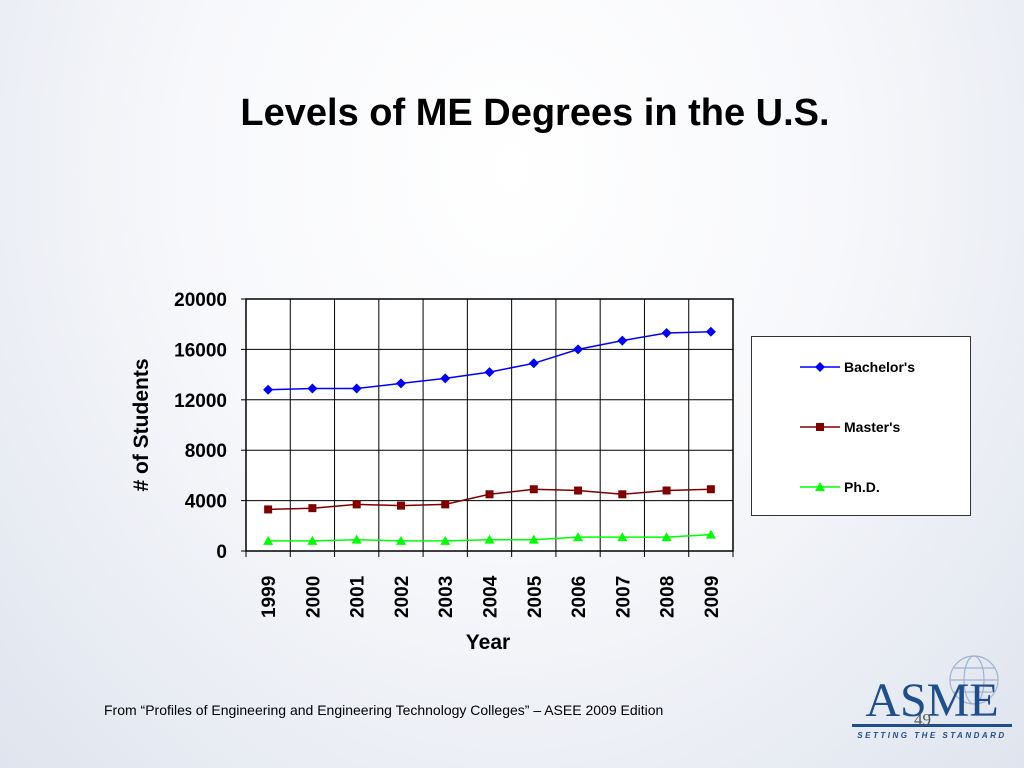  I want to click on legend-swatch-masters, so click(820, 427).